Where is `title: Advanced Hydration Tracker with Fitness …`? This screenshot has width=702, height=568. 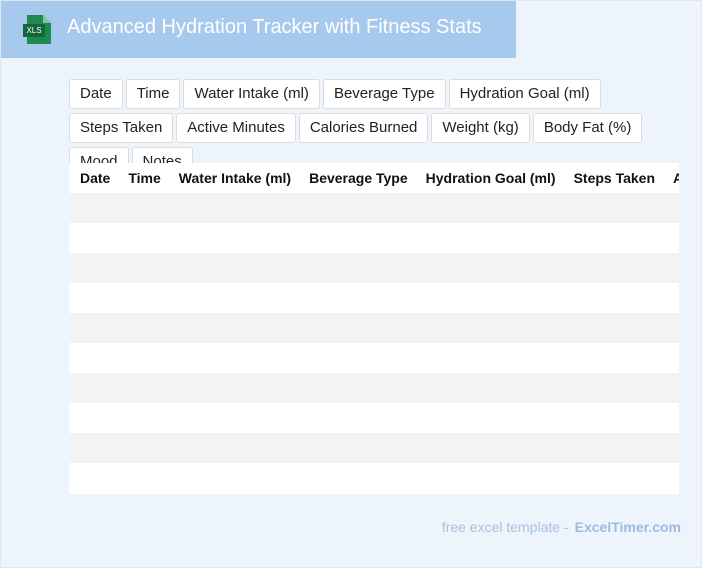 title: Advanced Hydration Tracker with Fitness … is located at coordinates (274, 27).